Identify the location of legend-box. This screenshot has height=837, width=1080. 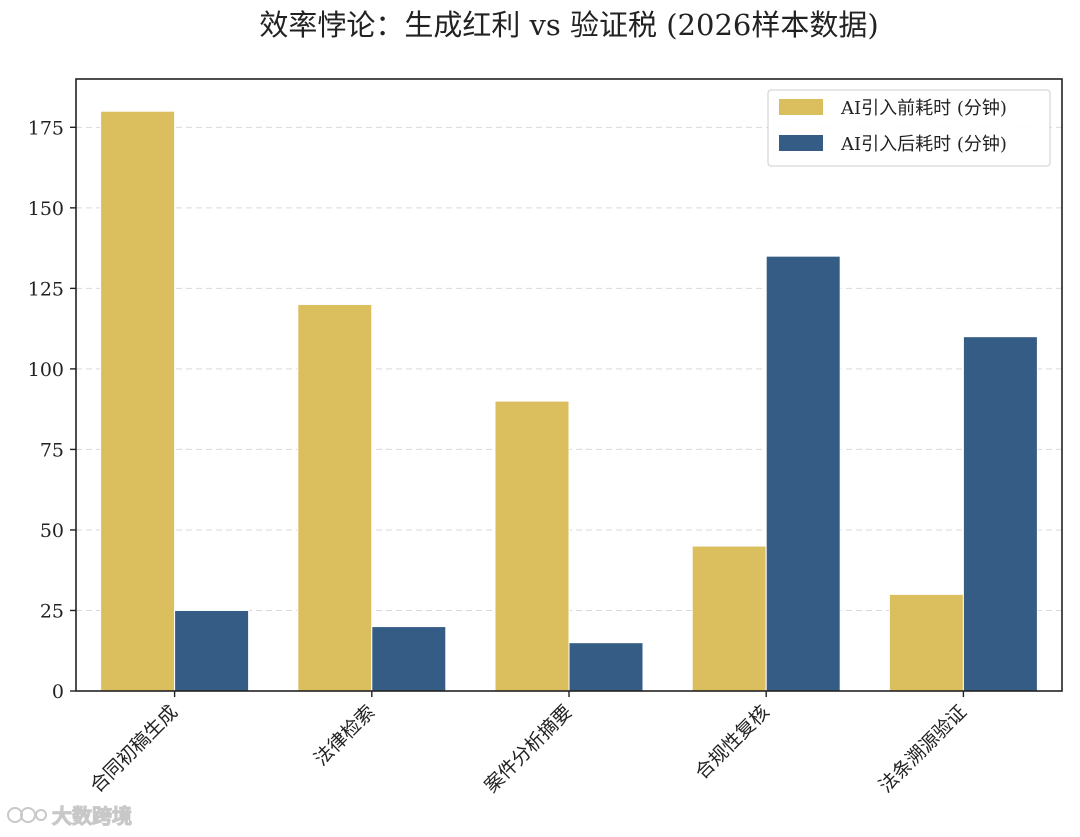
(909, 128).